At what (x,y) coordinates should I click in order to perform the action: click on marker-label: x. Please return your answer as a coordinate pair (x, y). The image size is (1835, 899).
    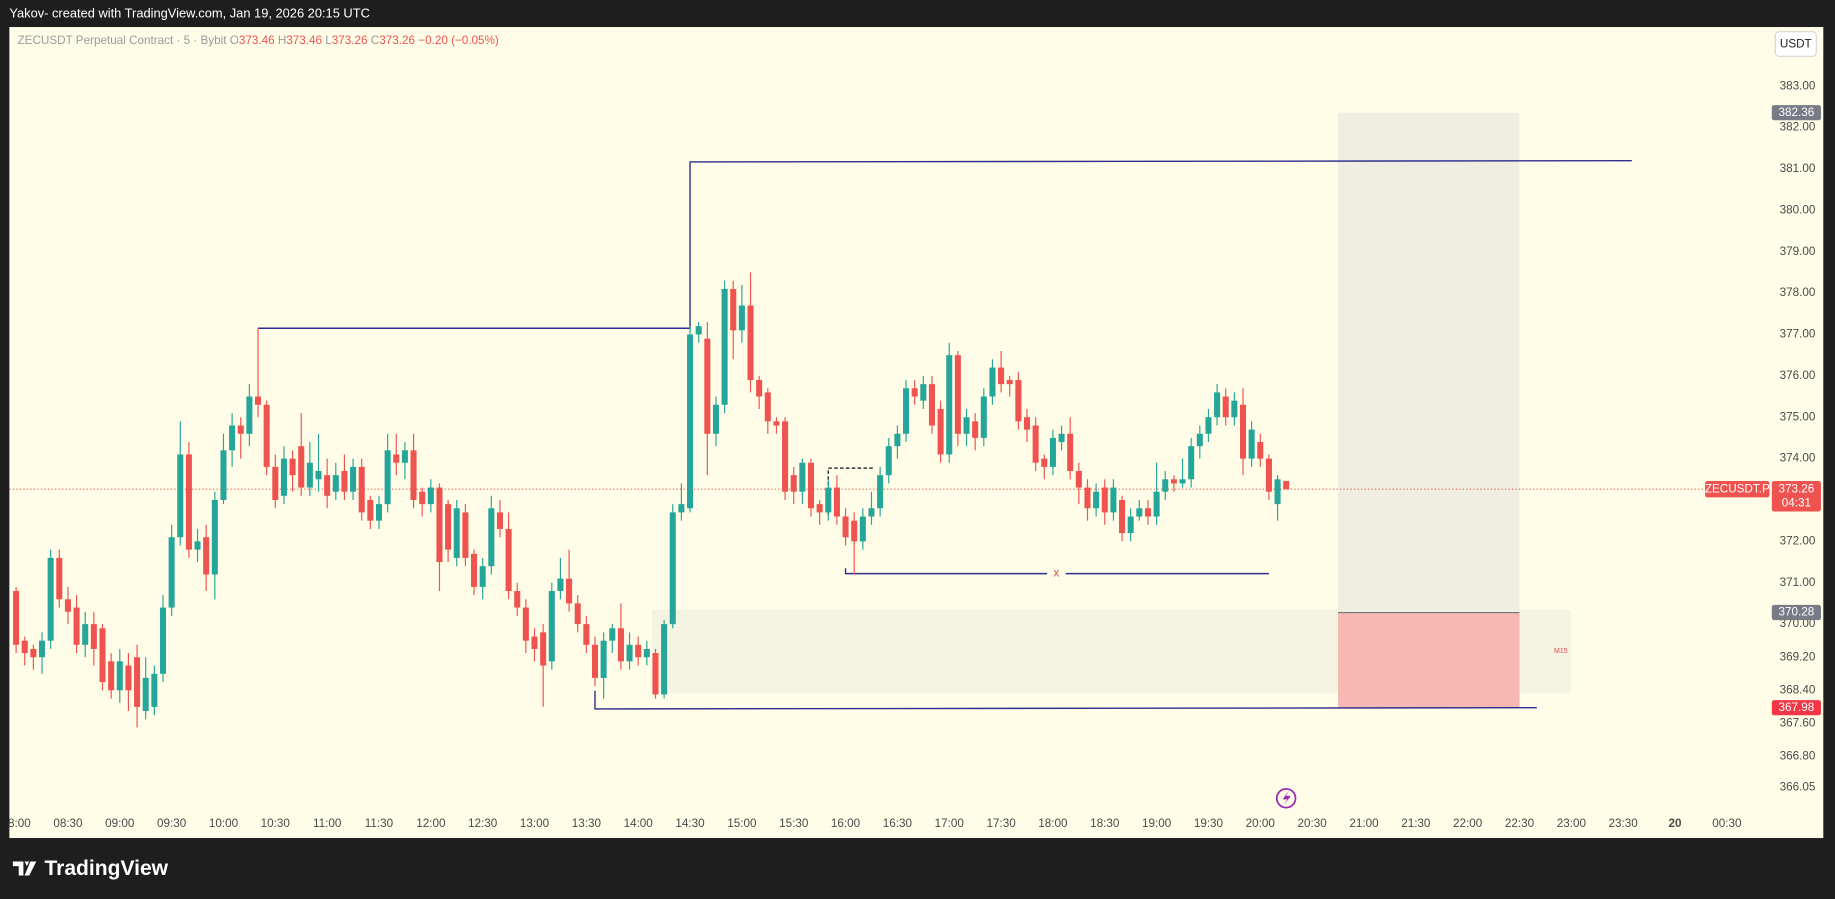
    Looking at the image, I should click on (1056, 573).